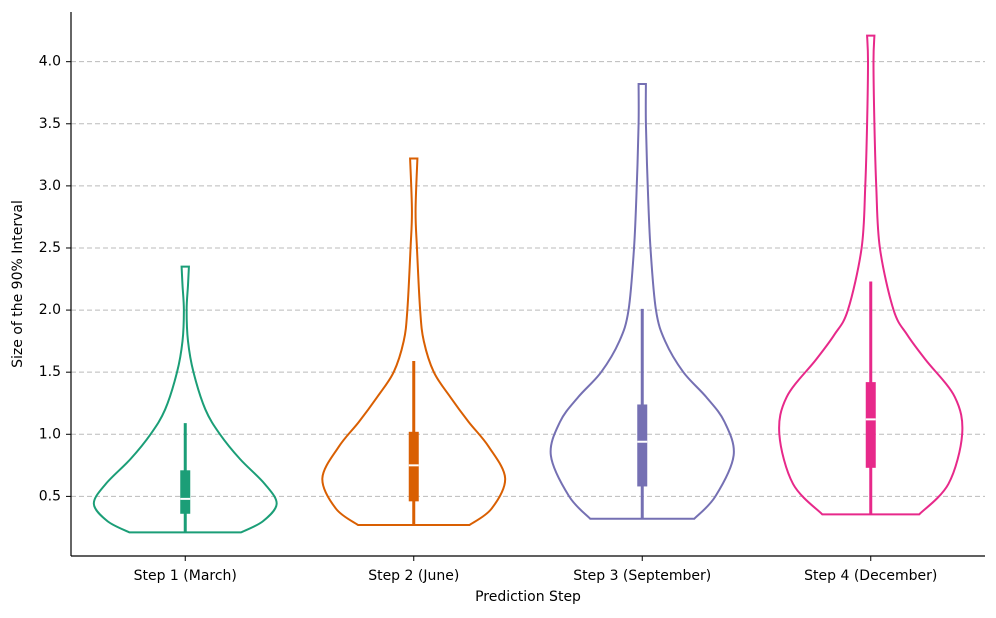 The image size is (996, 618). What do you see at coordinates (18, 284) in the screenshot?
I see `y-axis-label: Size of the 90% Interval` at bounding box center [18, 284].